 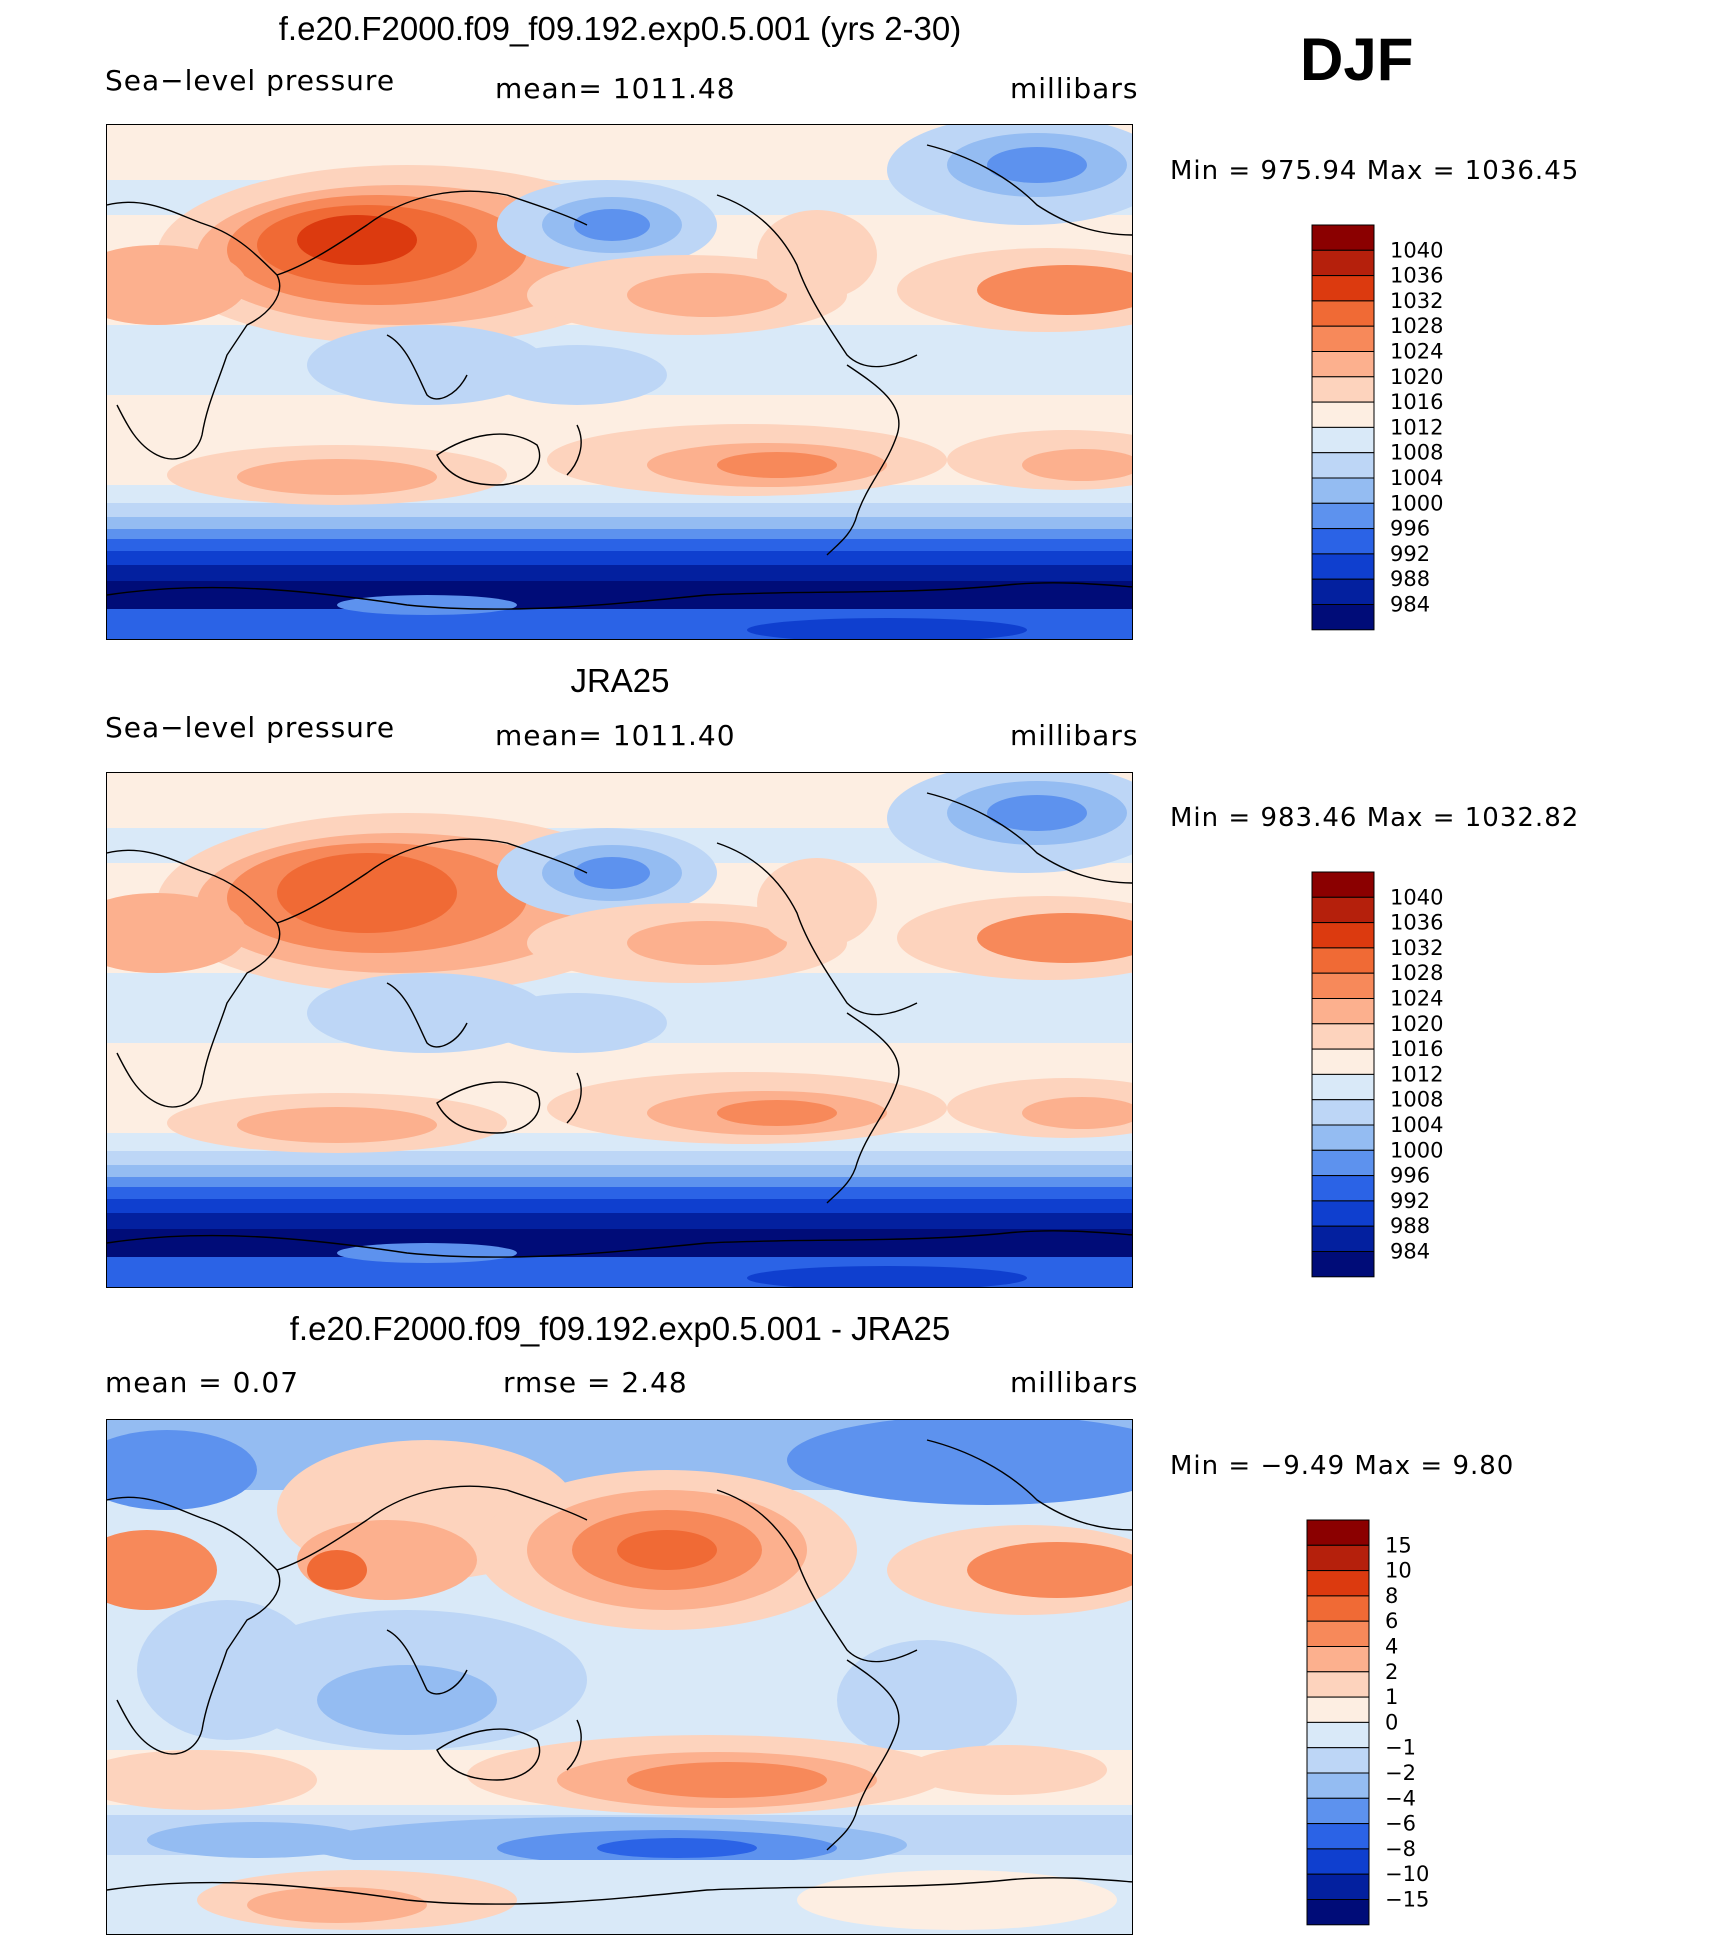 I want to click on colorbar2-level-label: 1020, so click(x=1416, y=1024).